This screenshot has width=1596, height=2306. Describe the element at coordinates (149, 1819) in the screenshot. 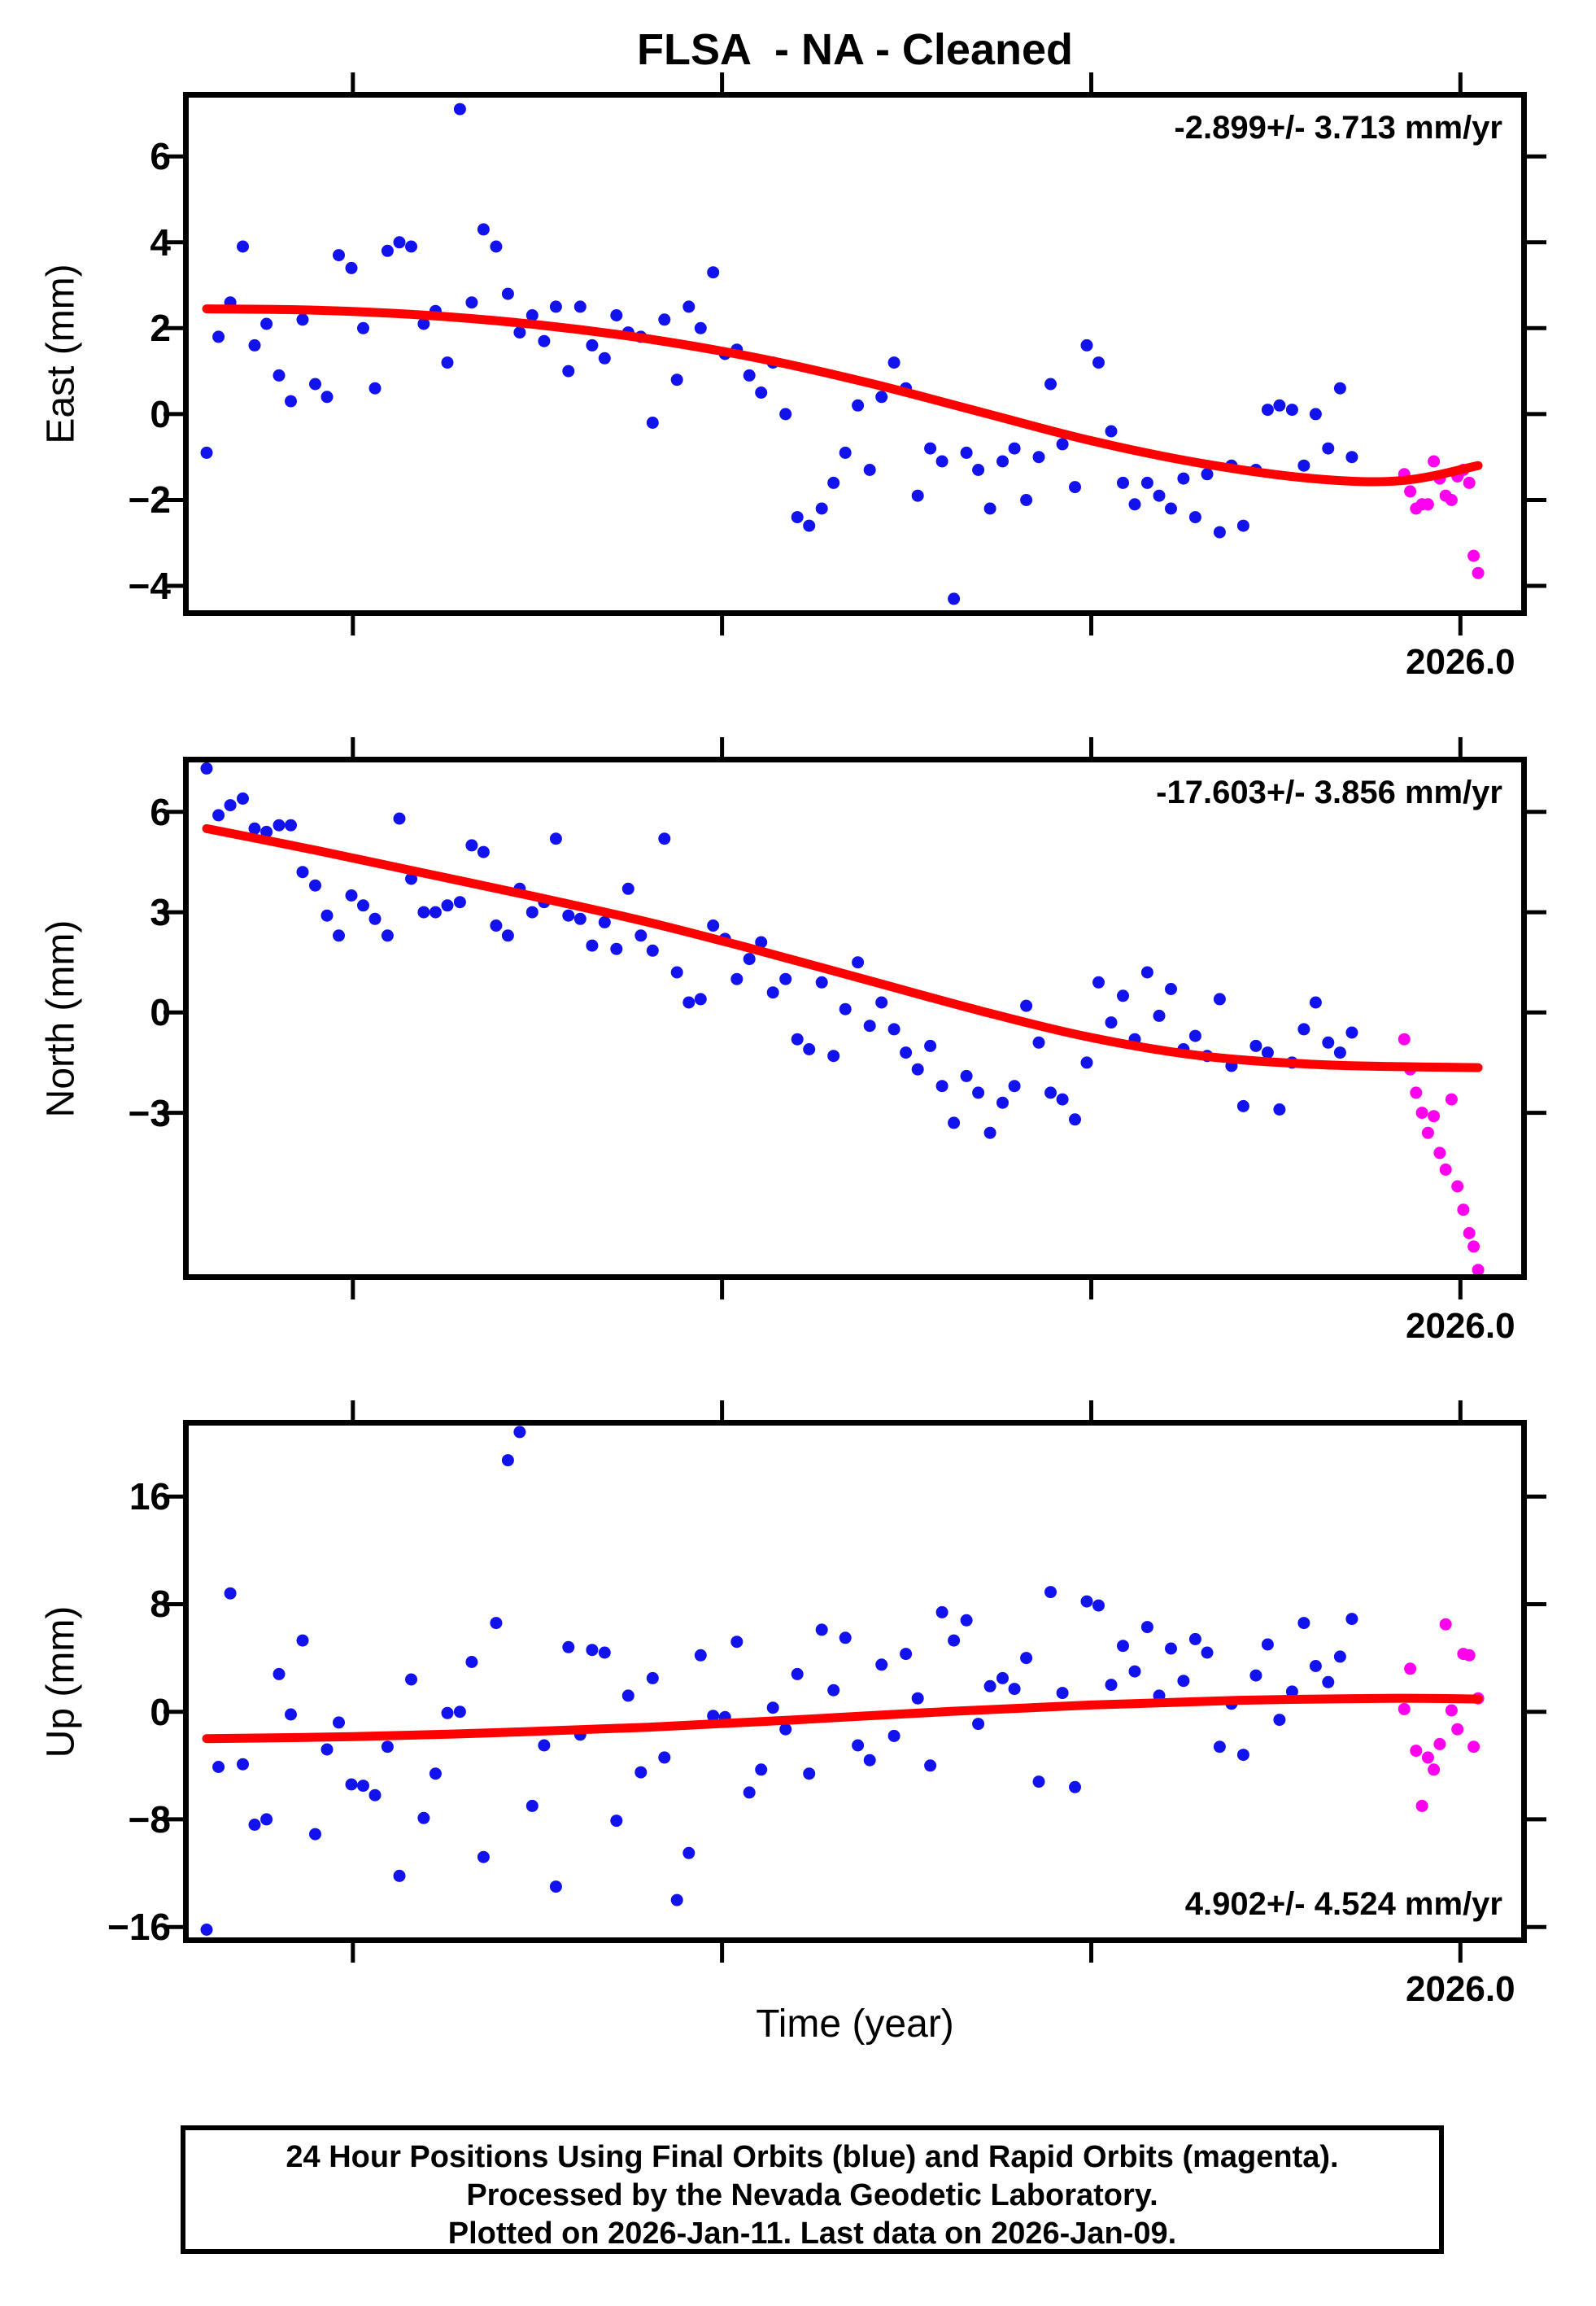

I see `up-ytick-label: −8` at that location.